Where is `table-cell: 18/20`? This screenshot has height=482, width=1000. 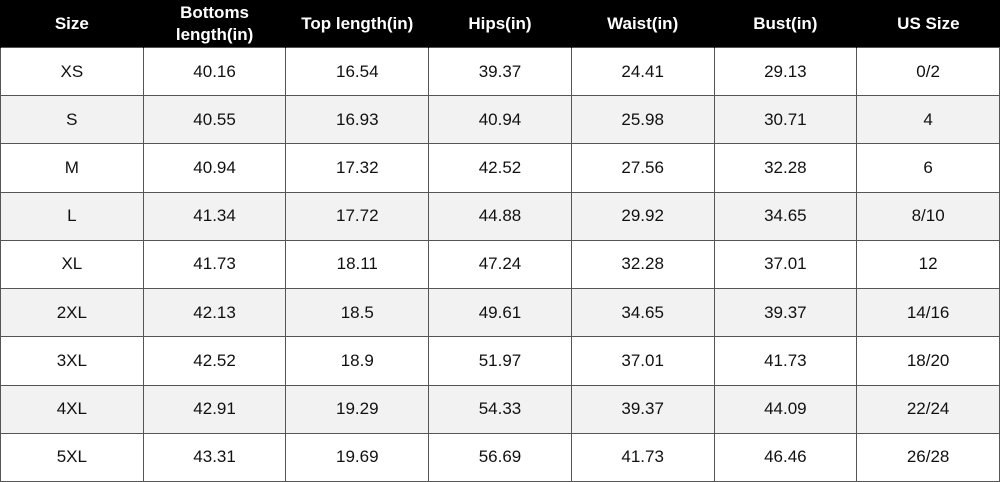
table-cell: 18/20 is located at coordinates (928, 361).